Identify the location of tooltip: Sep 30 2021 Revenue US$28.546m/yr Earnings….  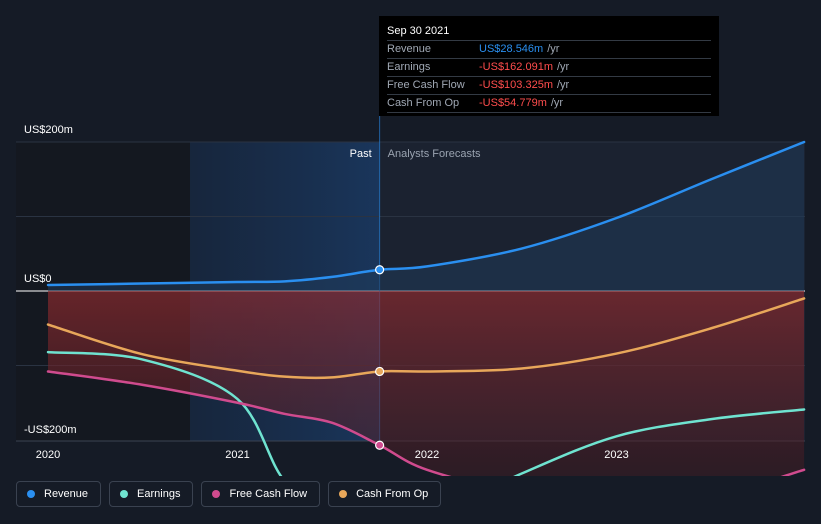
(549, 66).